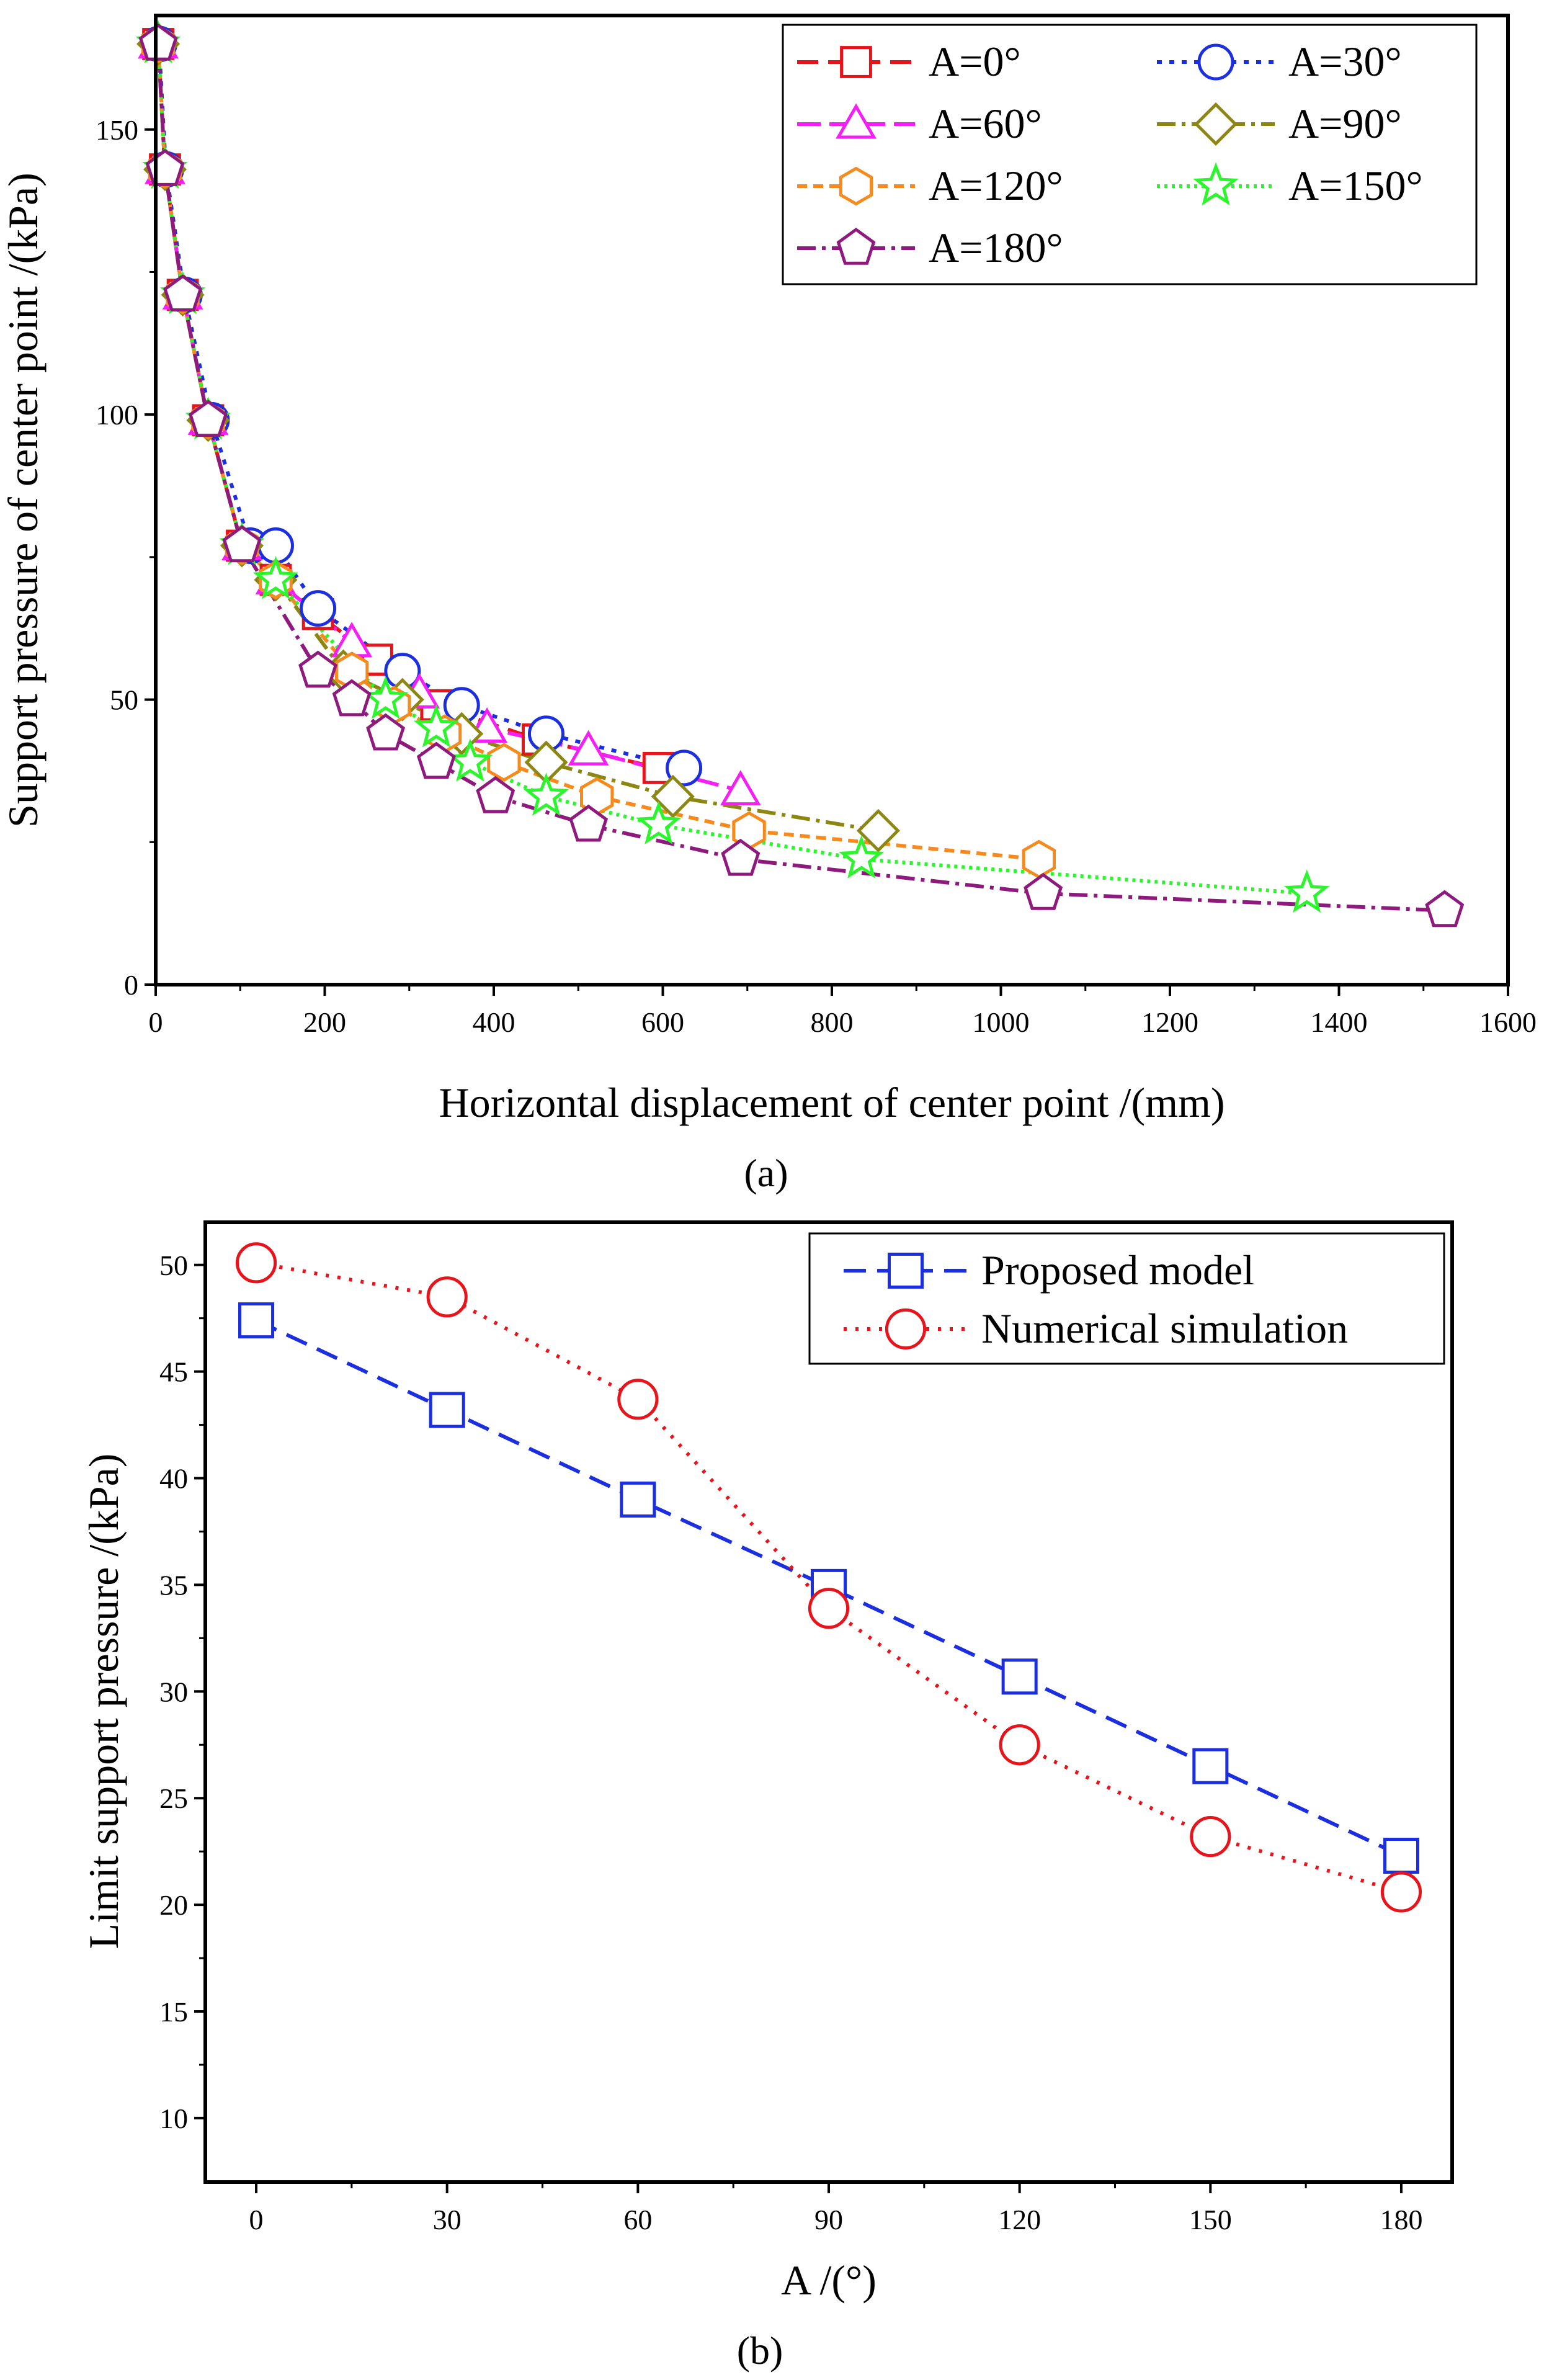 This screenshot has width=1557, height=2380. I want to click on y-tick-label: 100, so click(117, 415).